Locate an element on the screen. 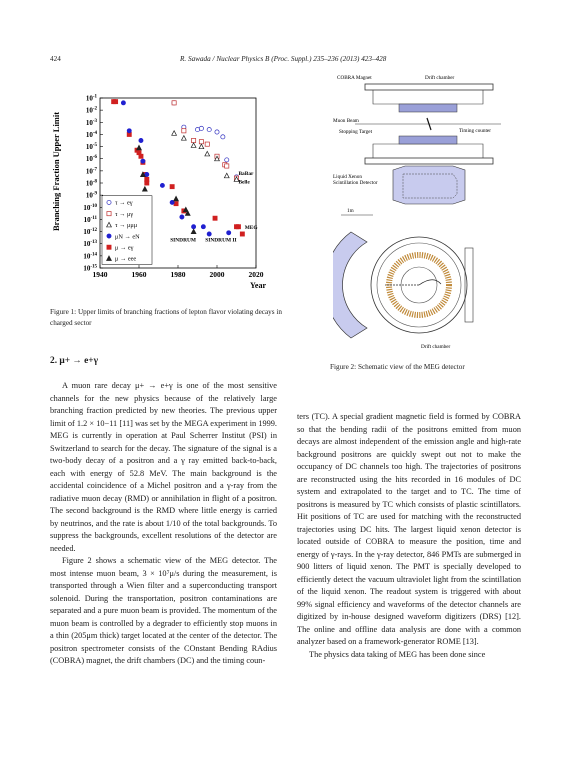 The image size is (561, 760). label-scintillation-detector: Scintillation Detector is located at coordinates (355, 183).